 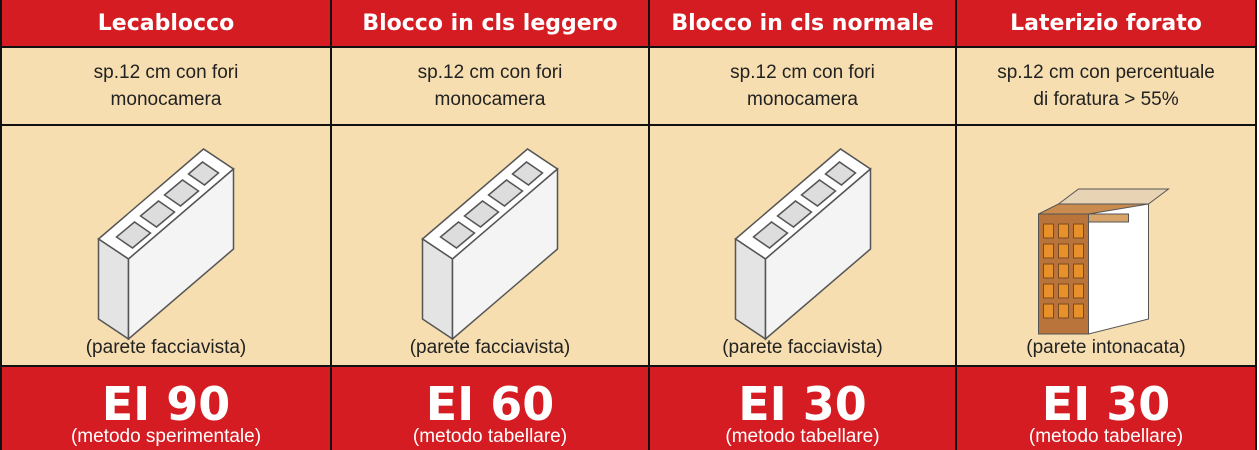 I want to click on rating-cell: EI 90 (metodo sperimentale), so click(x=166, y=408).